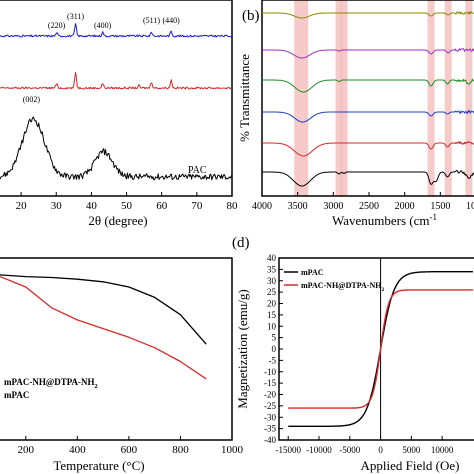  Describe the element at coordinates (384, 220) in the screenshot. I see `x-axis-label-b: Wavenumbers (cm-1` at that location.